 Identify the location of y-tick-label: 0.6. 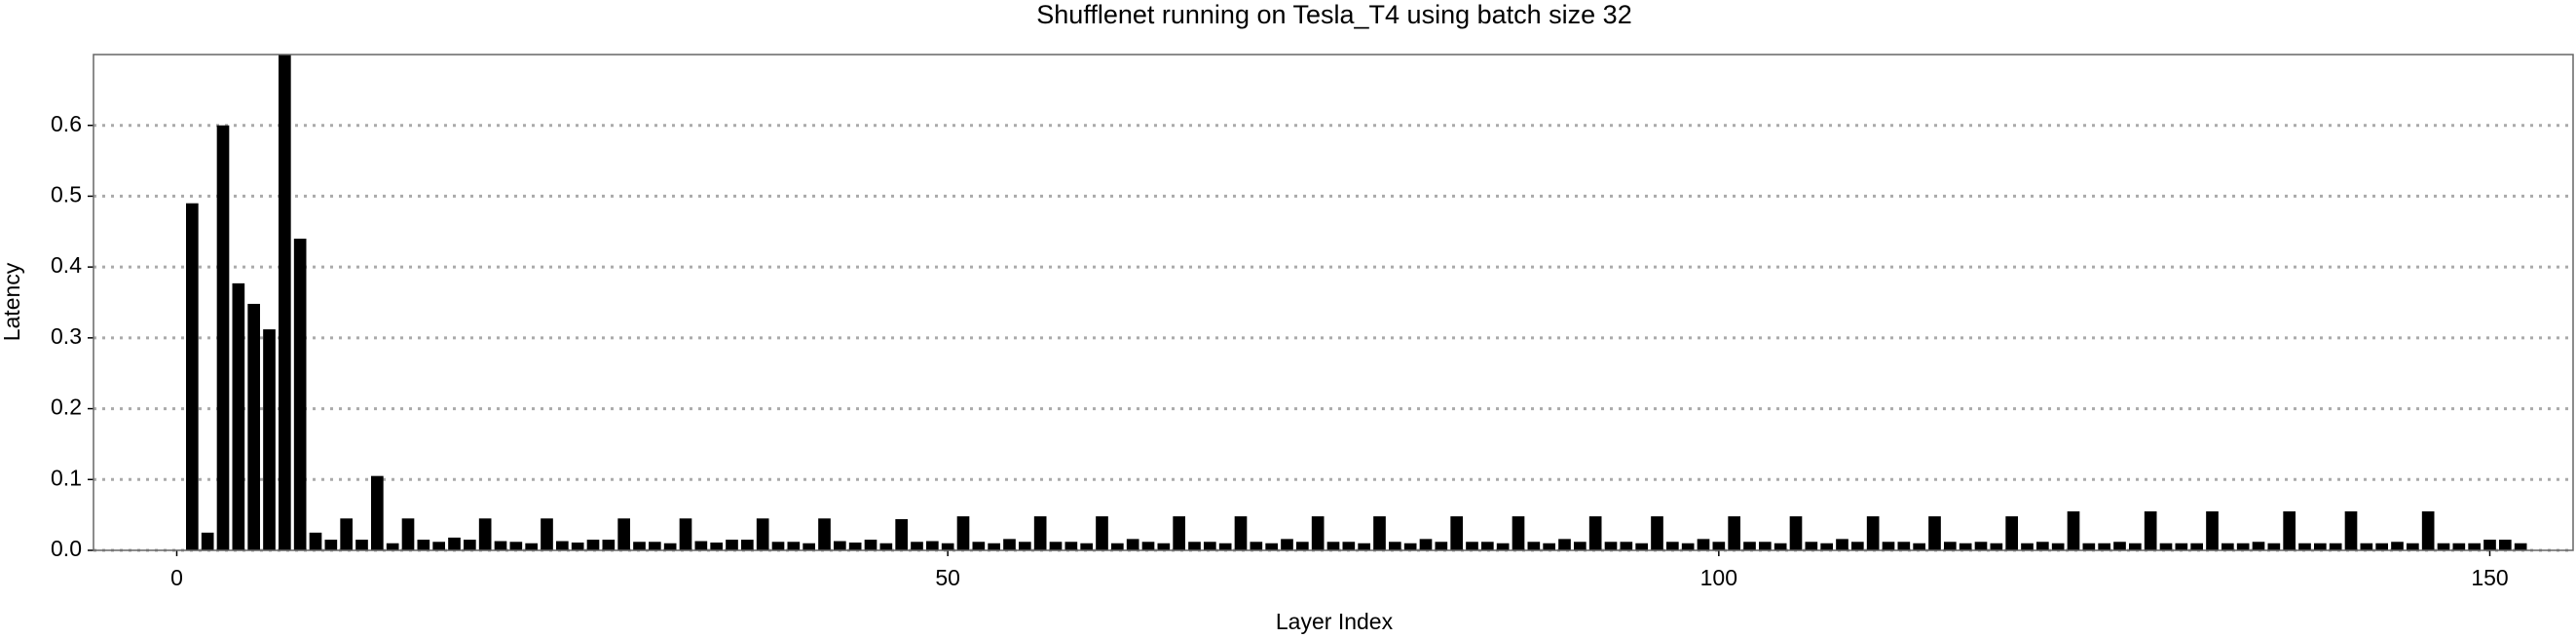
(66, 124).